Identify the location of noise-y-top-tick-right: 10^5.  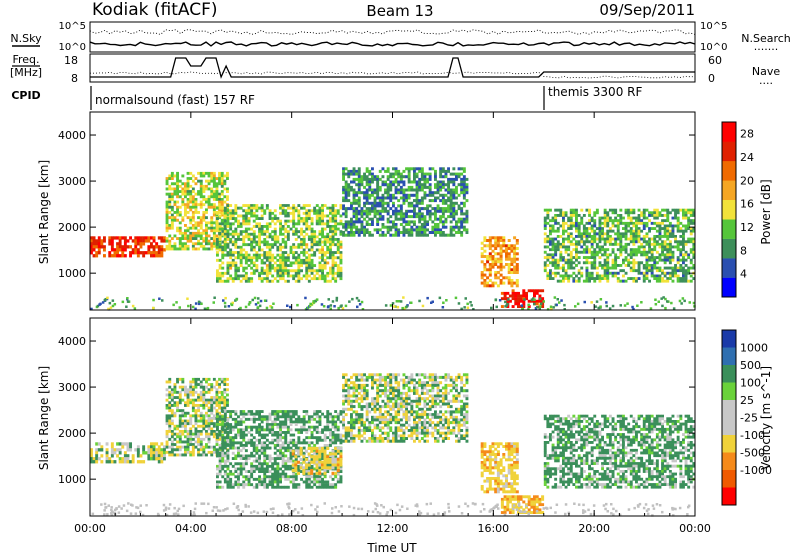
(713, 26).